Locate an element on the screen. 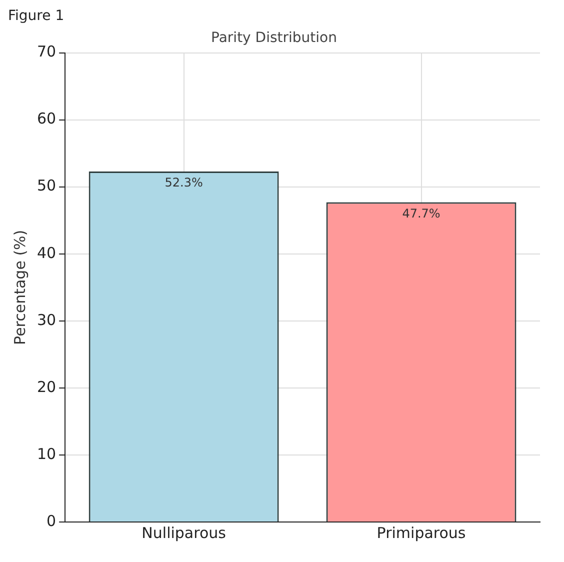 This screenshot has height=562, width=564. x-tick-label: Nulliparous is located at coordinates (184, 533).